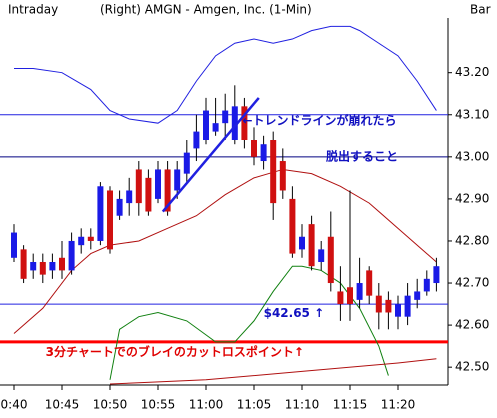 The image size is (497, 418). Describe the element at coordinates (472, 325) in the screenshot. I see `y-tick-label: 42.60` at that location.